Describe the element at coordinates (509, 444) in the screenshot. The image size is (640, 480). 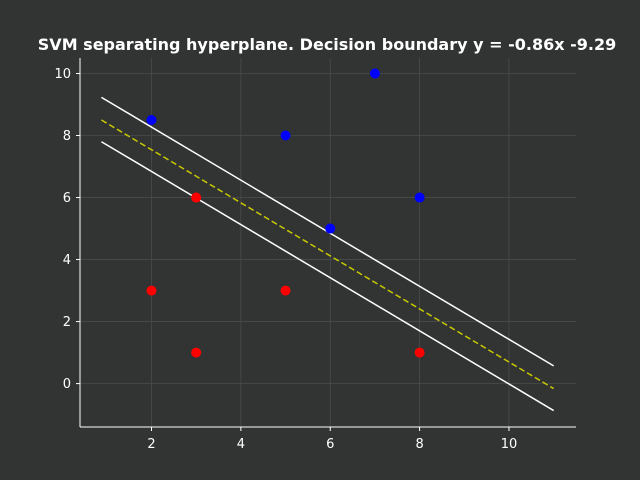
I see `x-tick-label: 10` at that location.